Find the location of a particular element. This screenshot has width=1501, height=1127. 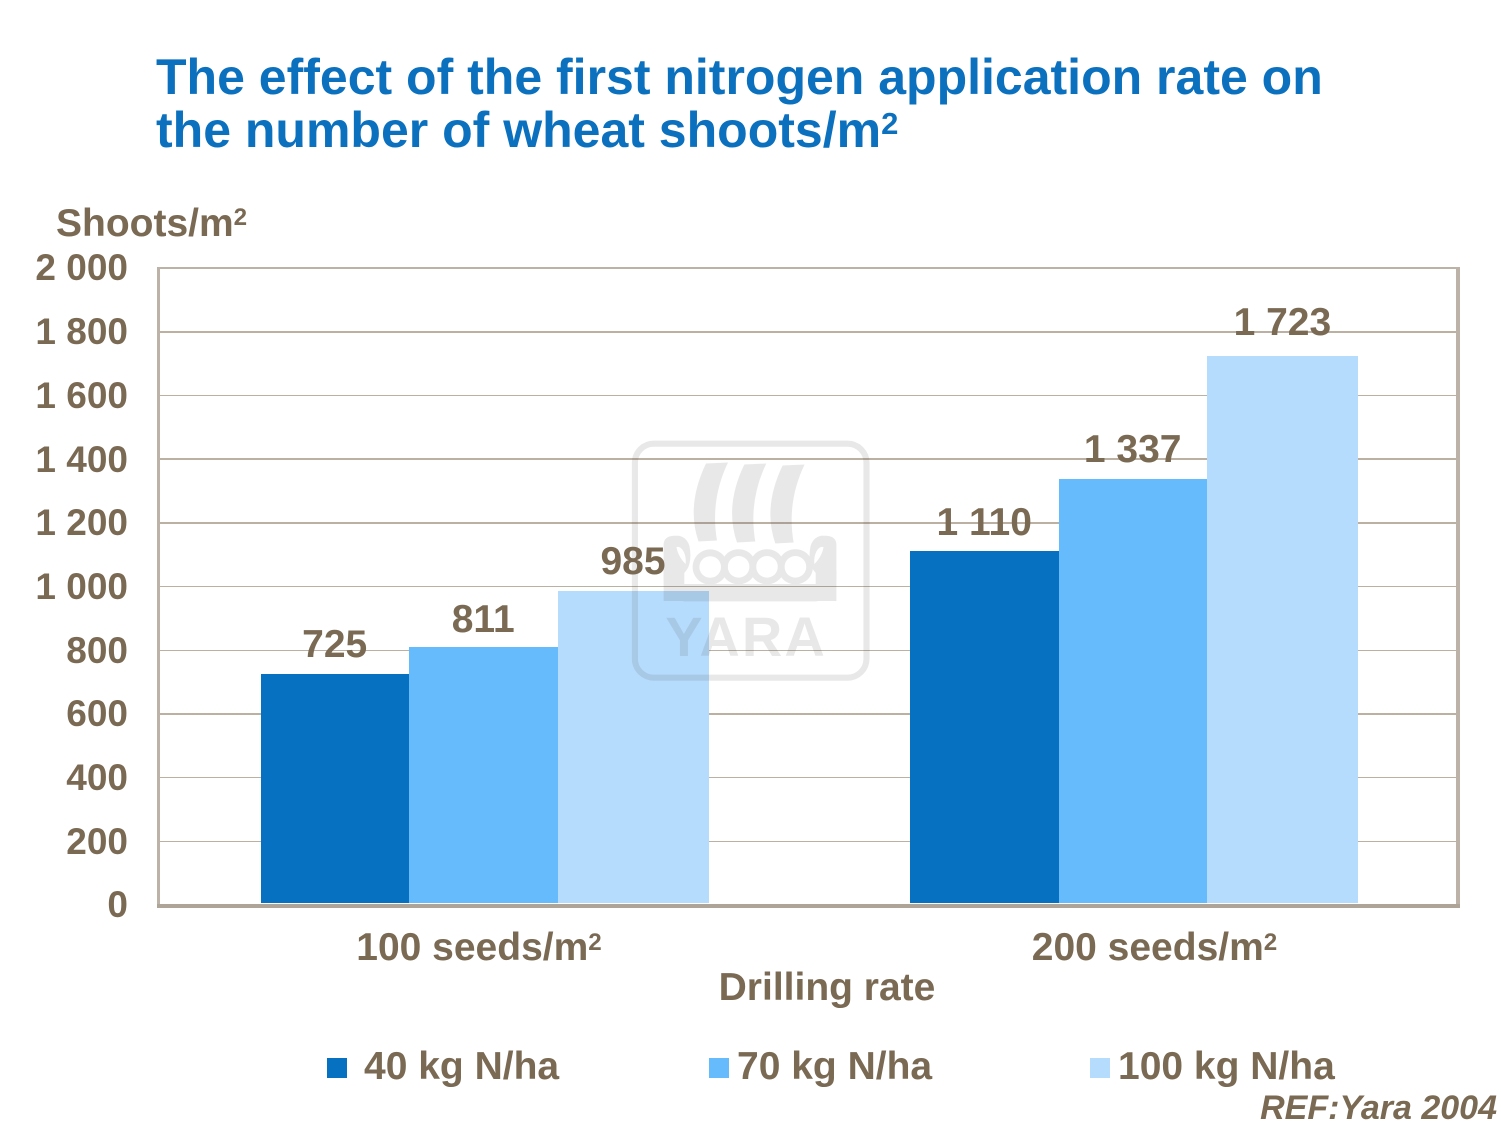

svg-text: YARA is located at coordinates (746, 636).